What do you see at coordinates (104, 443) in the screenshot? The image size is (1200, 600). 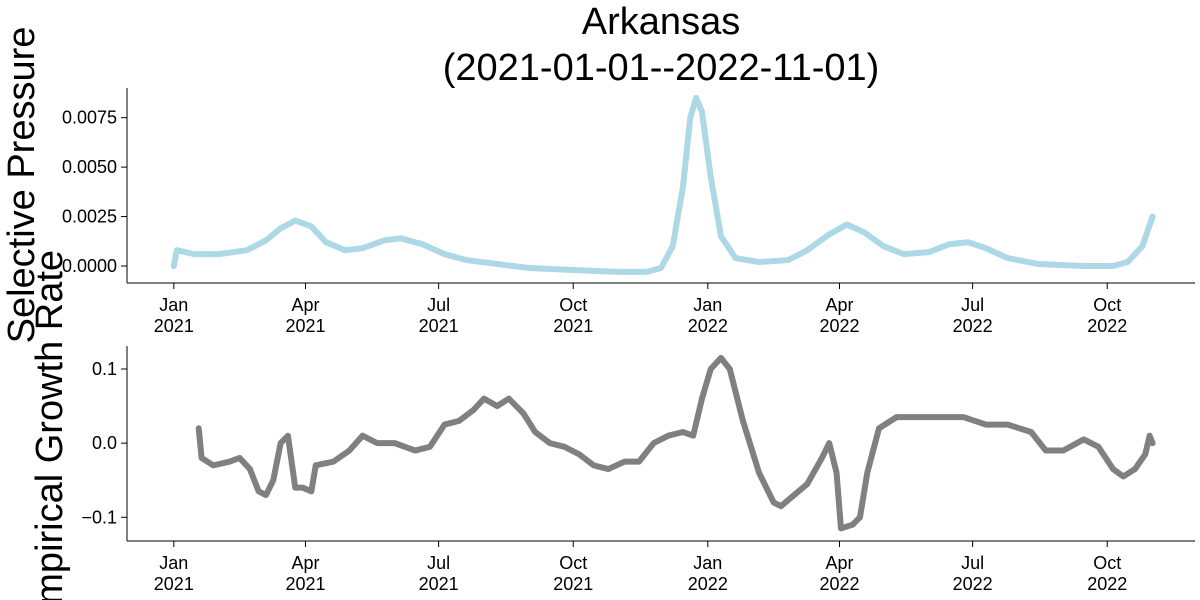 I see `y-tick-label: 0.0` at bounding box center [104, 443].